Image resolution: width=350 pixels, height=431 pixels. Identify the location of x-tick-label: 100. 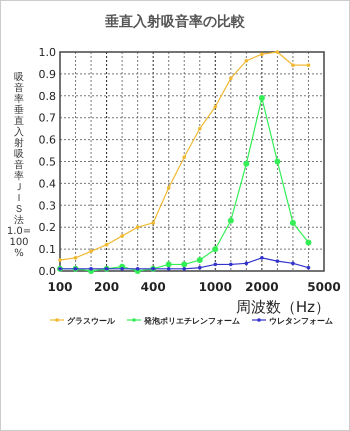
(60, 287).